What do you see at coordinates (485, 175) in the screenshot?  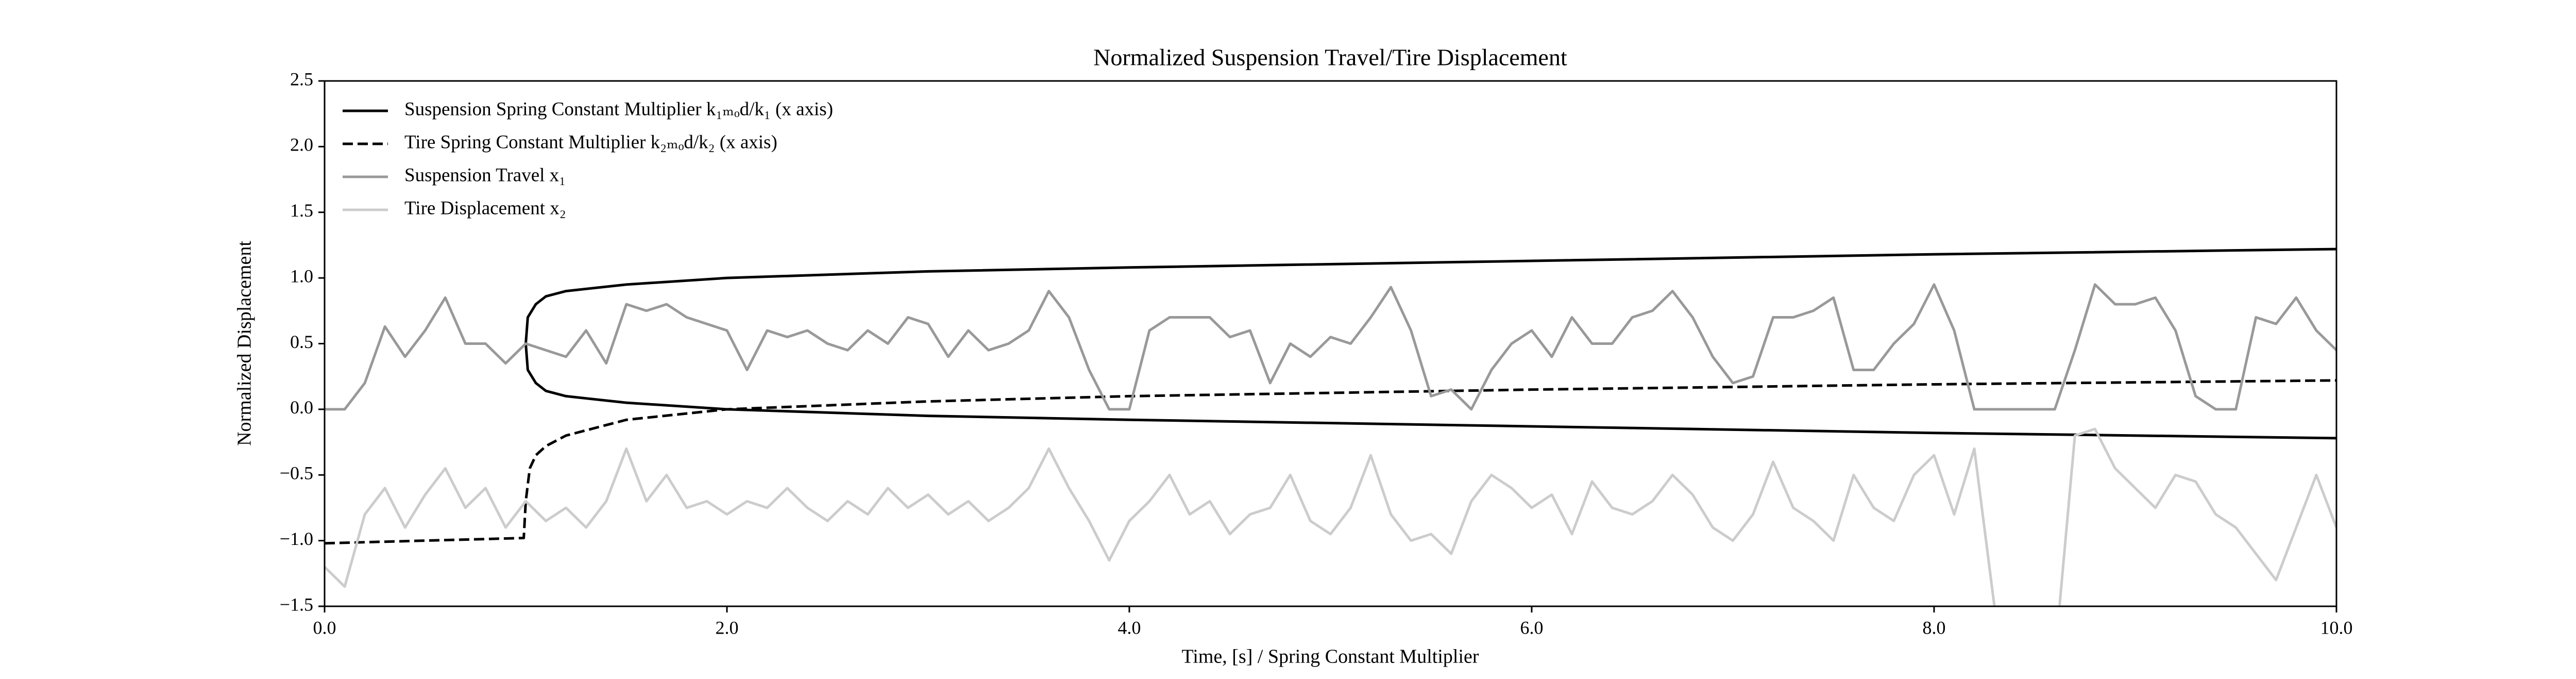 I see `legend-label: Suspension Travel x₁` at bounding box center [485, 175].